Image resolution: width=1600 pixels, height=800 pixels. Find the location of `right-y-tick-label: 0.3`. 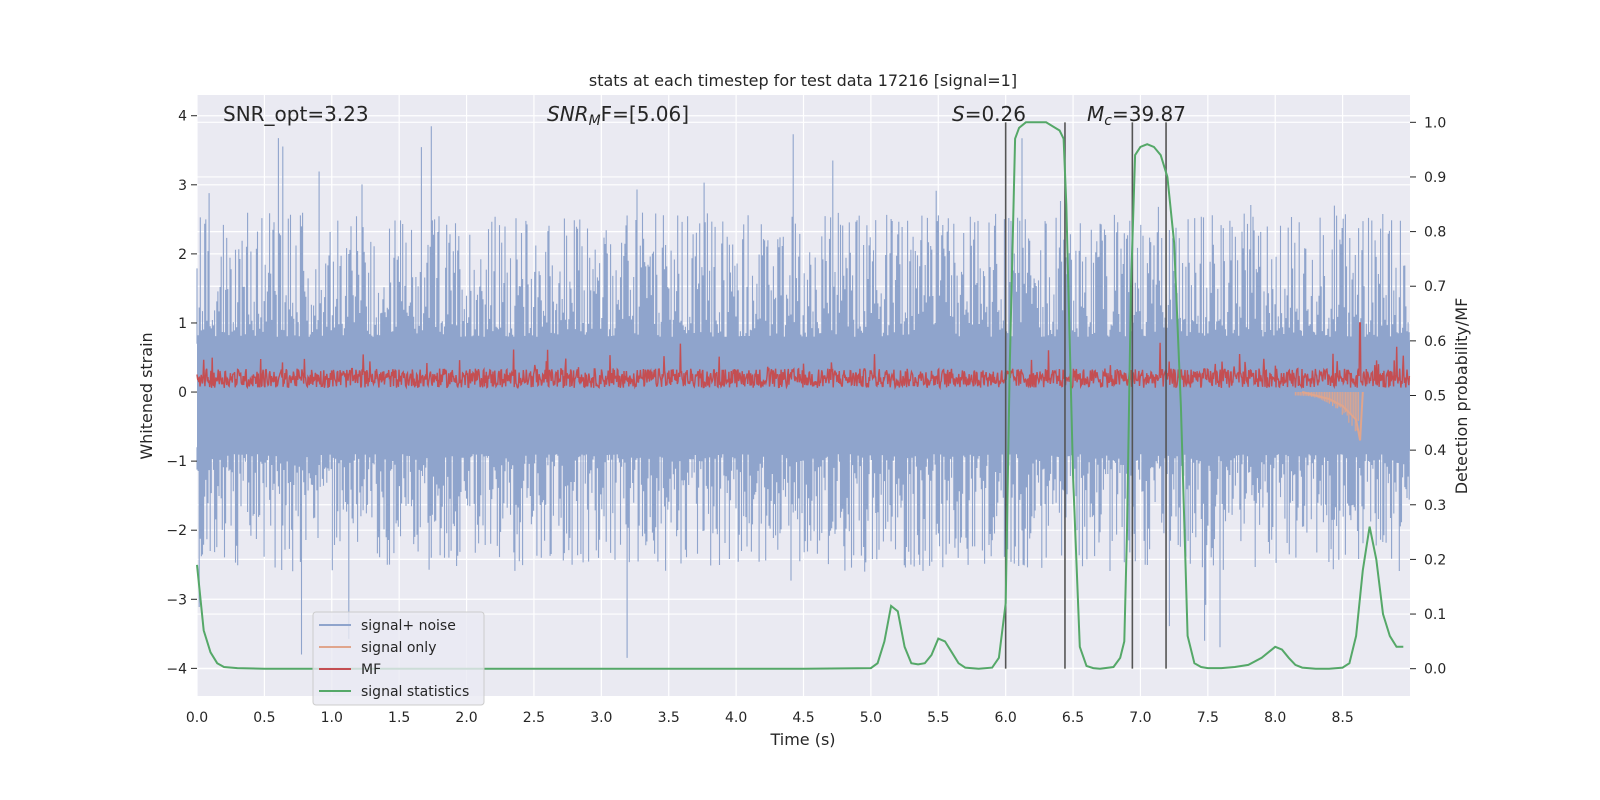

right-y-tick-label: 0.3 is located at coordinates (1435, 506).